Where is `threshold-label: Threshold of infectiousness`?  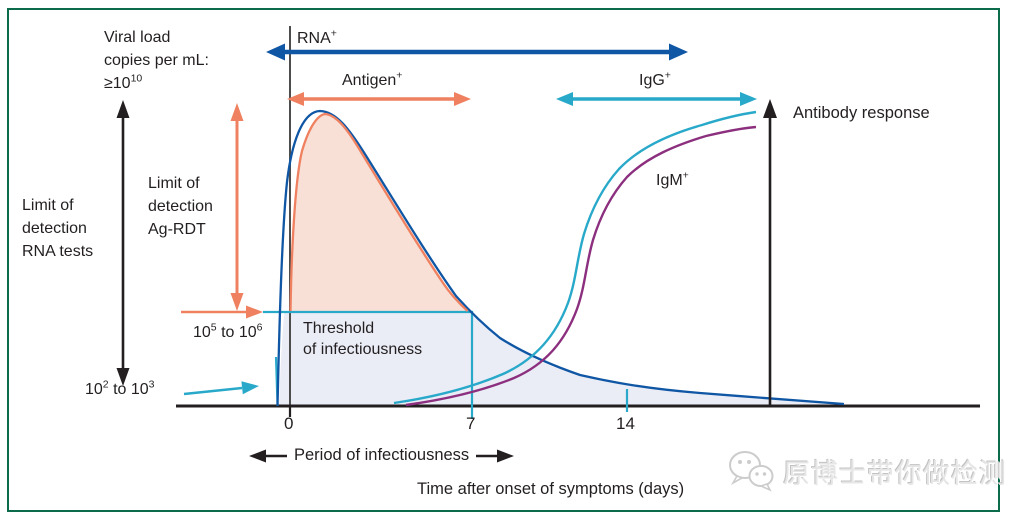 threshold-label: Threshold of infectiousness is located at coordinates (363, 339).